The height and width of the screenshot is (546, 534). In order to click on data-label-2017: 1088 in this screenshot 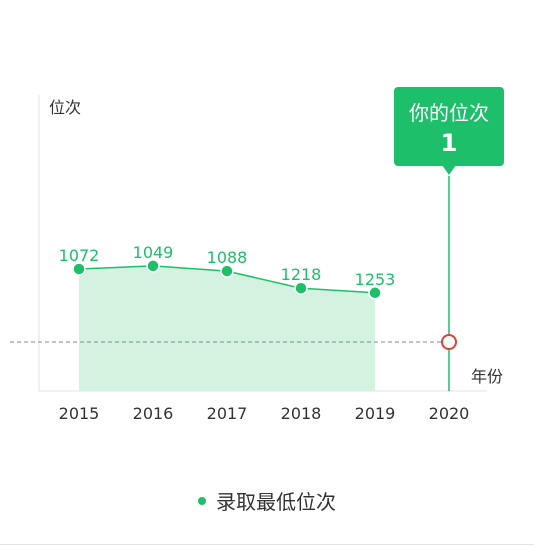, I will do `click(227, 257)`.